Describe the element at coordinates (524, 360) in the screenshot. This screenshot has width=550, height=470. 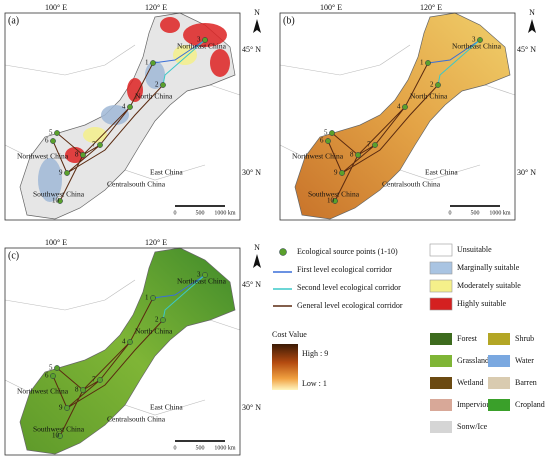
I see `legend-label: Water` at that location.